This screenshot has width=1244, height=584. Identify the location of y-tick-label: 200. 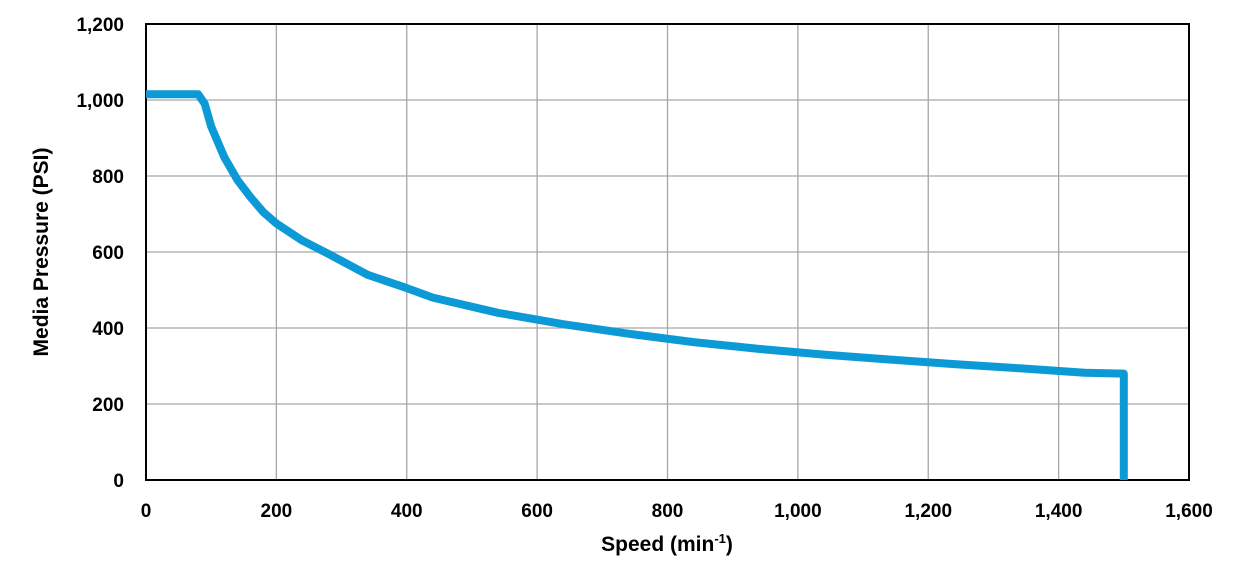
(108, 405).